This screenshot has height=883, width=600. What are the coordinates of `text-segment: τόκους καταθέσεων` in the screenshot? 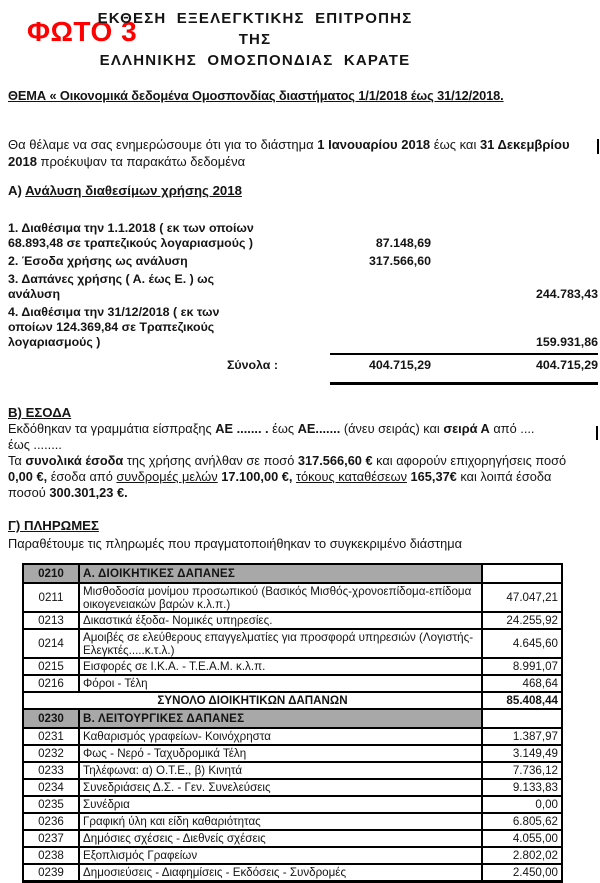 It's located at (351, 476).